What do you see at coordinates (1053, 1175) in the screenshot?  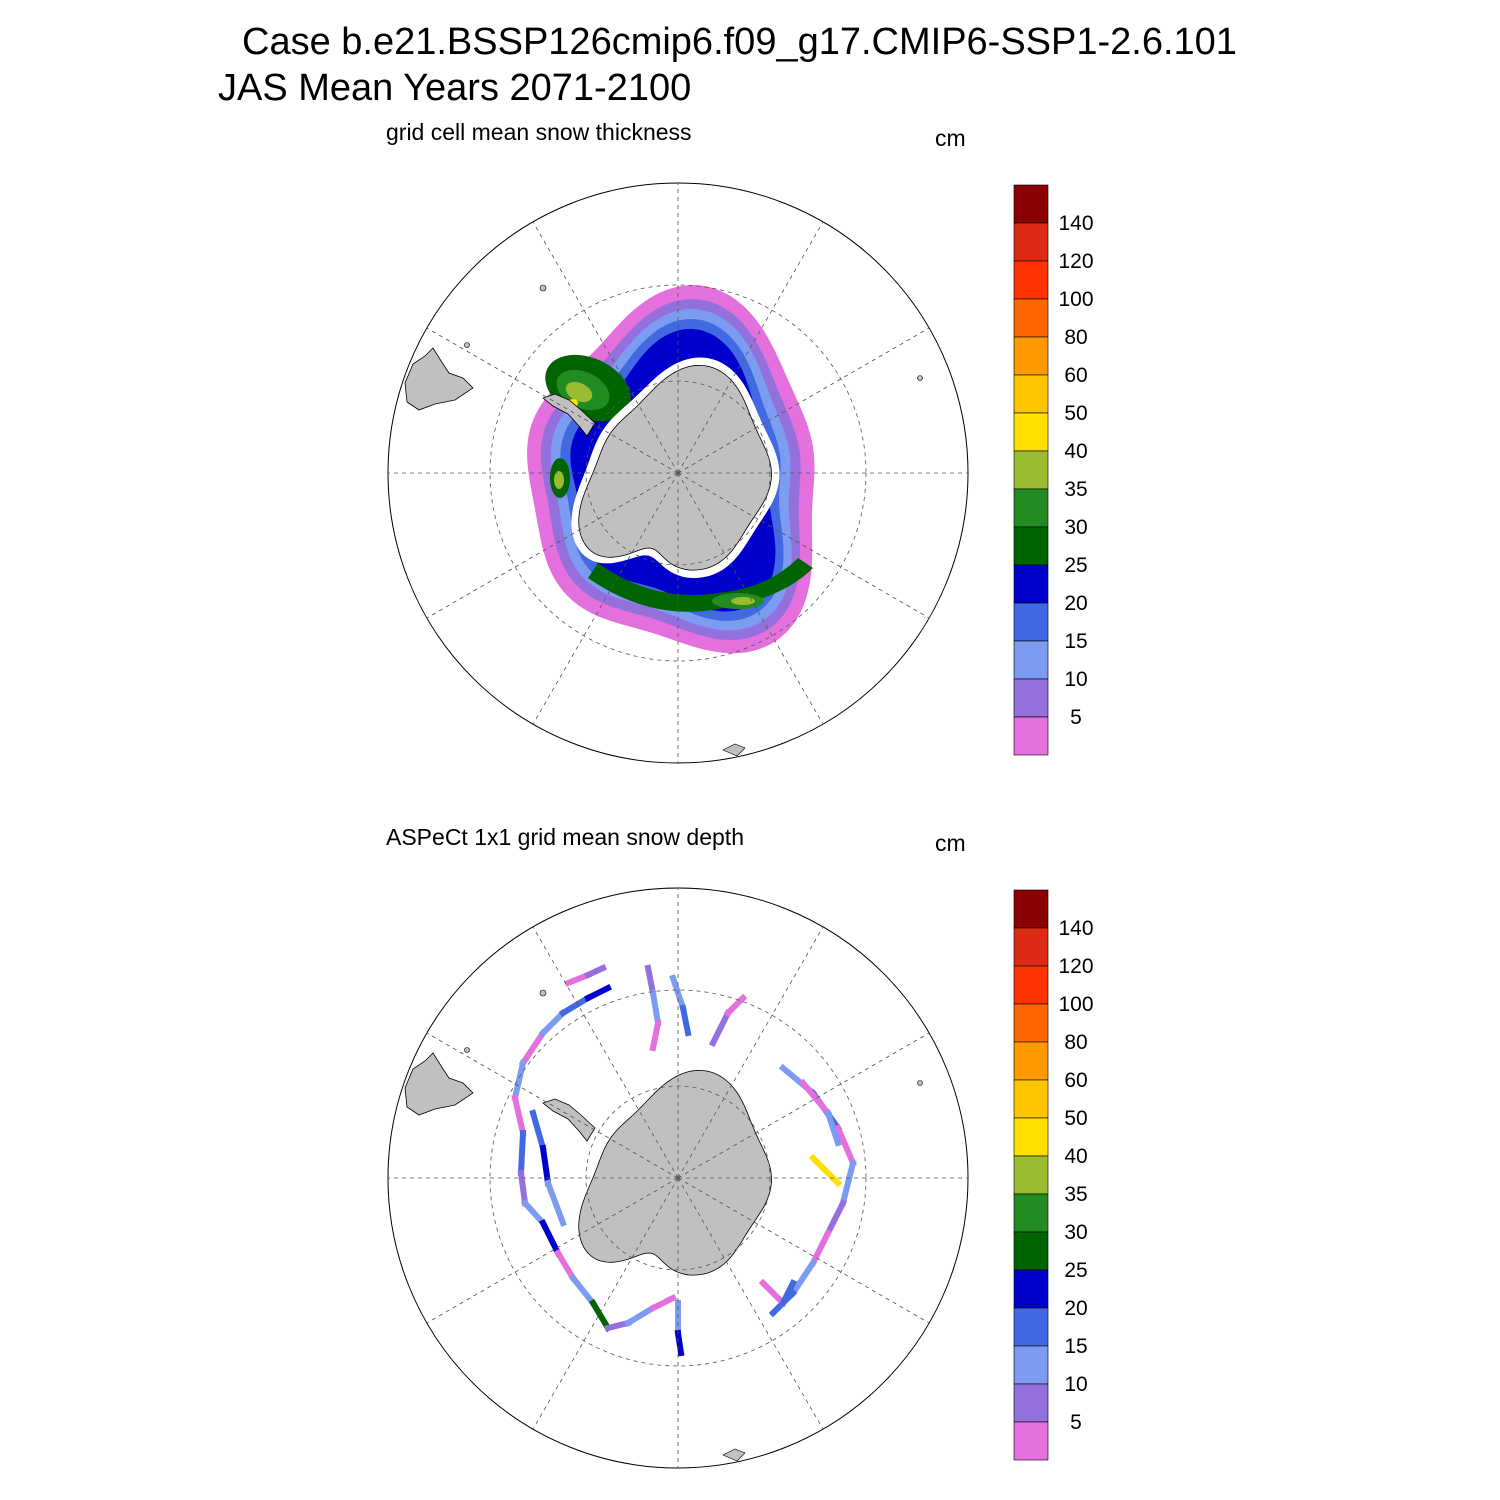 I see `aspect-colorbar: 5 10 15 20 25 30 35 40 50 60 80 100 120 140` at bounding box center [1053, 1175].